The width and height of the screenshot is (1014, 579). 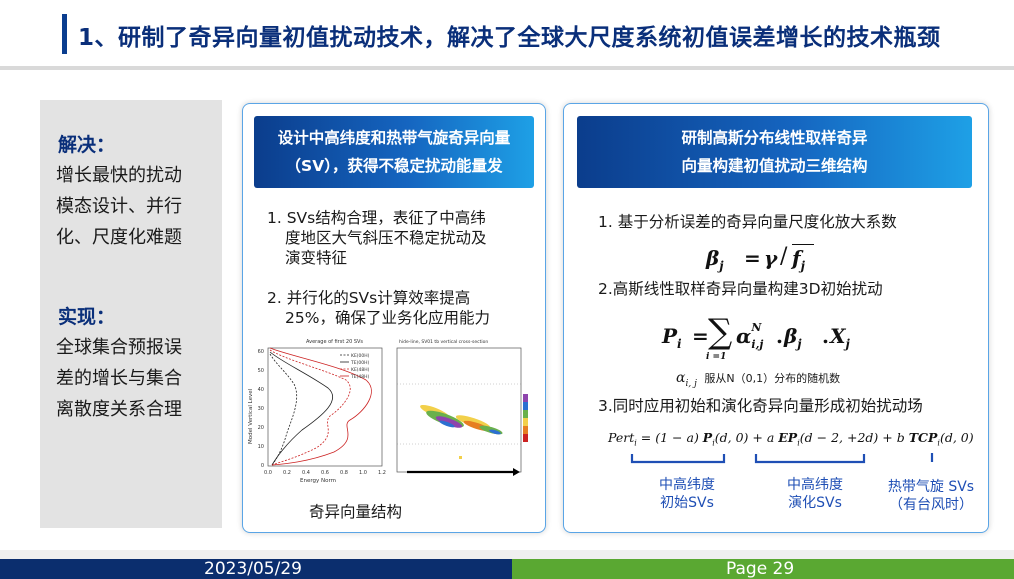 What do you see at coordinates (747, 222) in the screenshot?
I see `gs-item-1: 1. 基于分析误差的奇异向量尺度化放大系数` at bounding box center [747, 222].